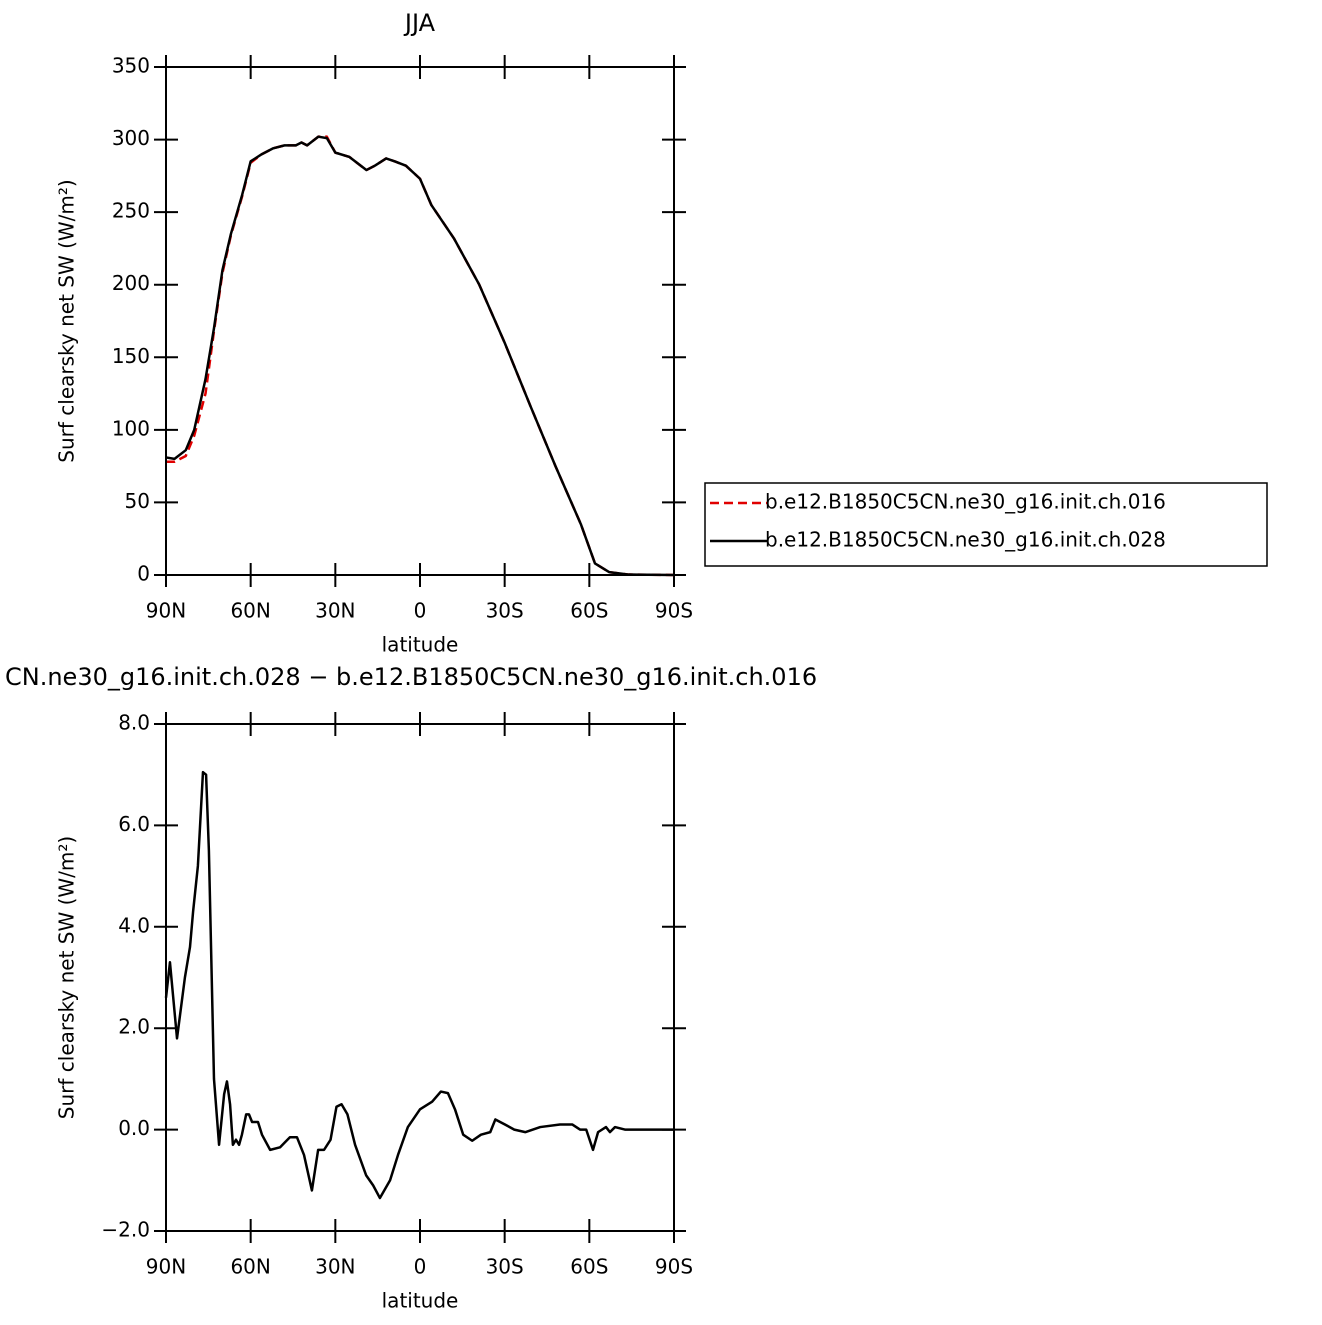 This screenshot has width=1322, height=1325. Describe the element at coordinates (134, 1027) in the screenshot. I see `y-tick-label: 2.0` at that location.